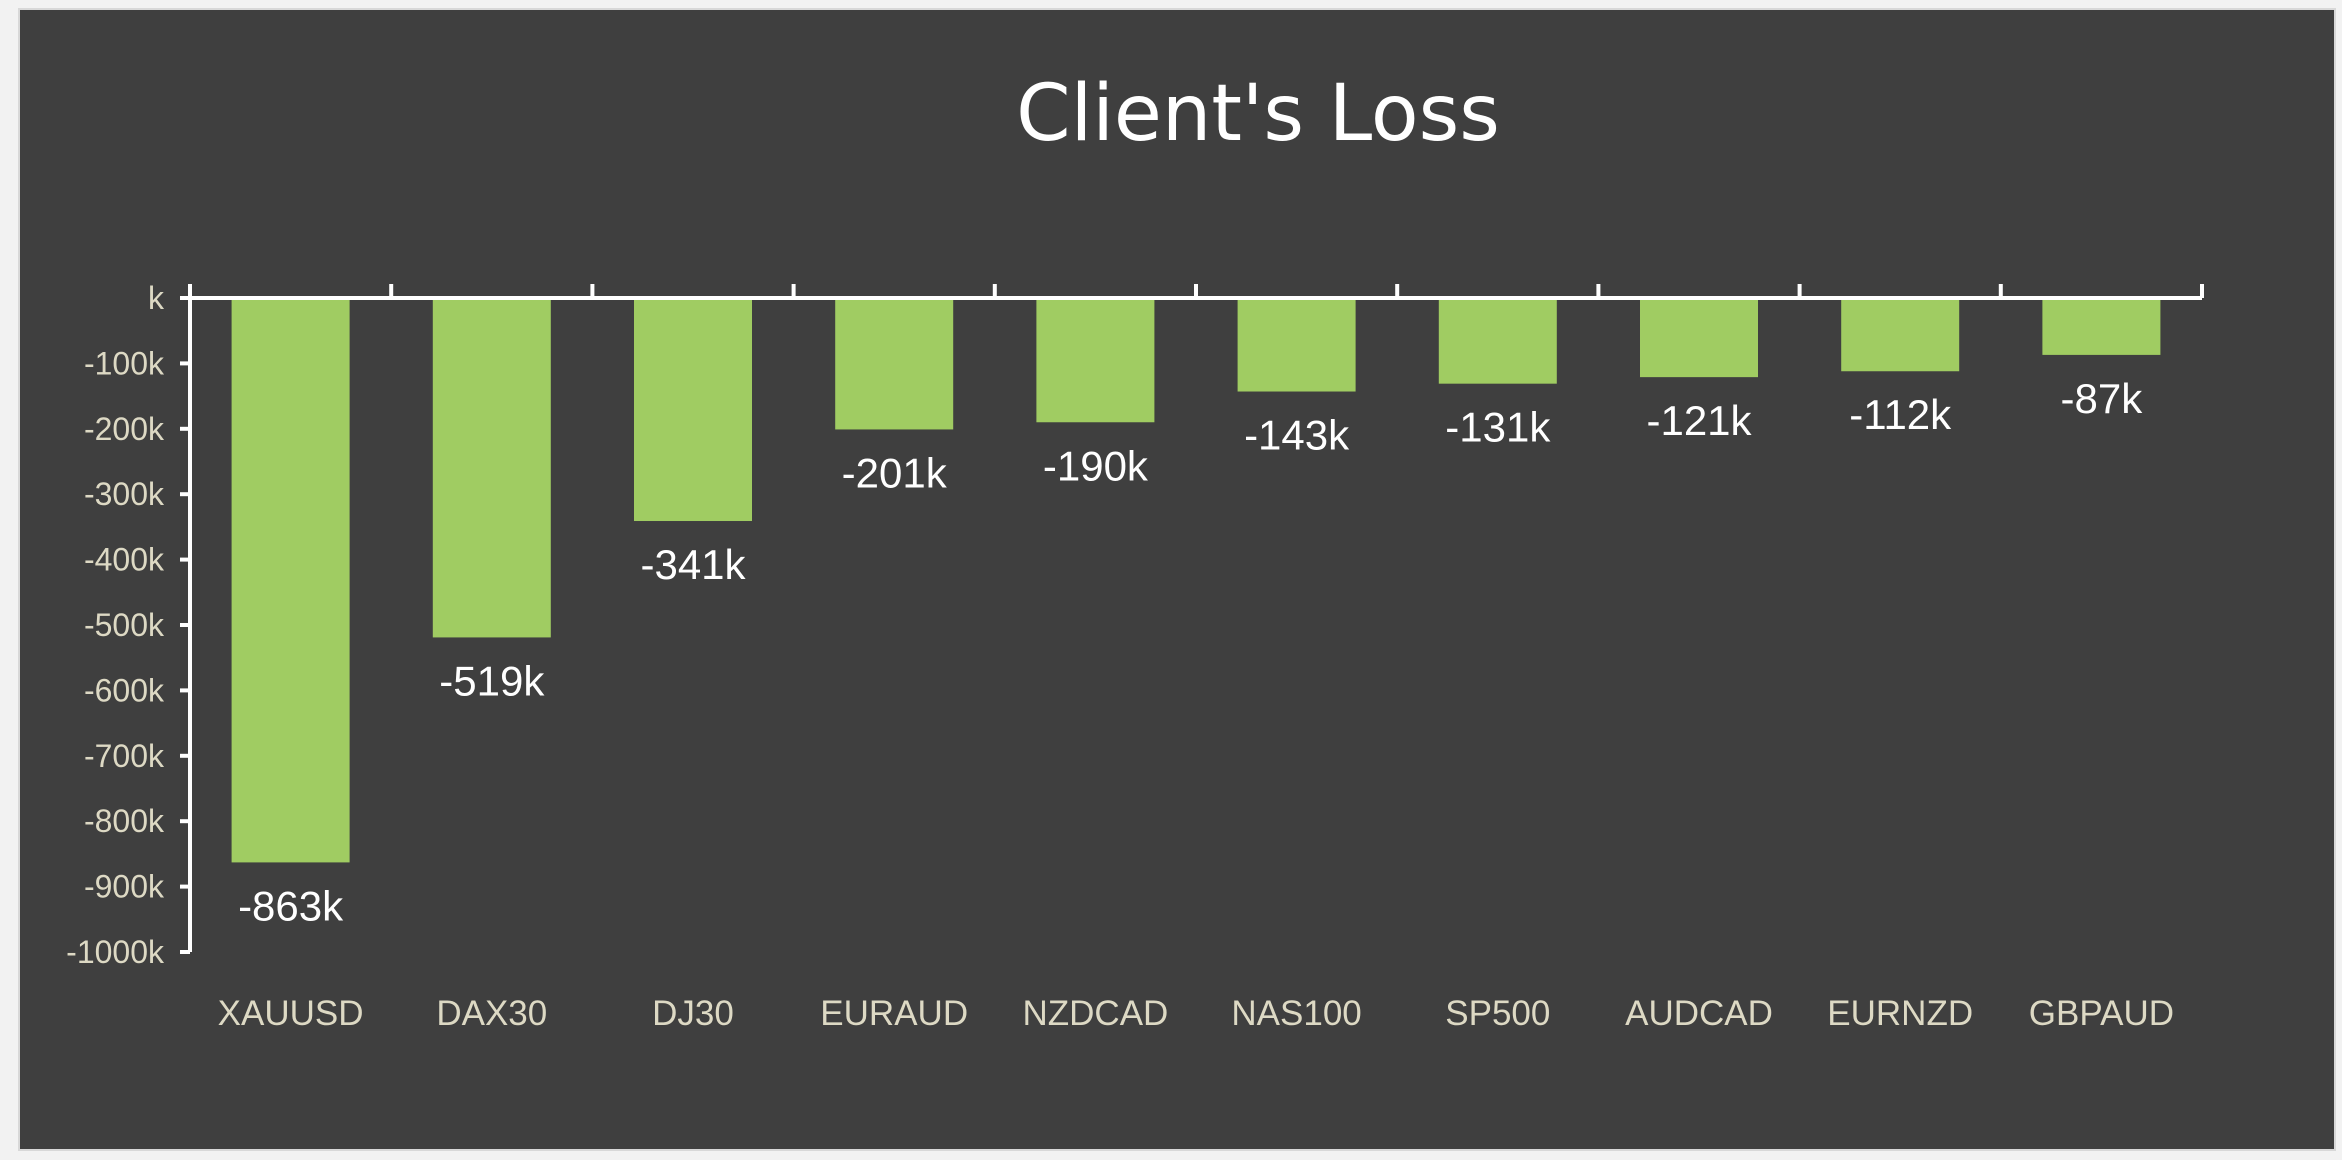 This screenshot has width=2342, height=1160. What do you see at coordinates (124, 821) in the screenshot?
I see `y-tick-label: -800k` at bounding box center [124, 821].